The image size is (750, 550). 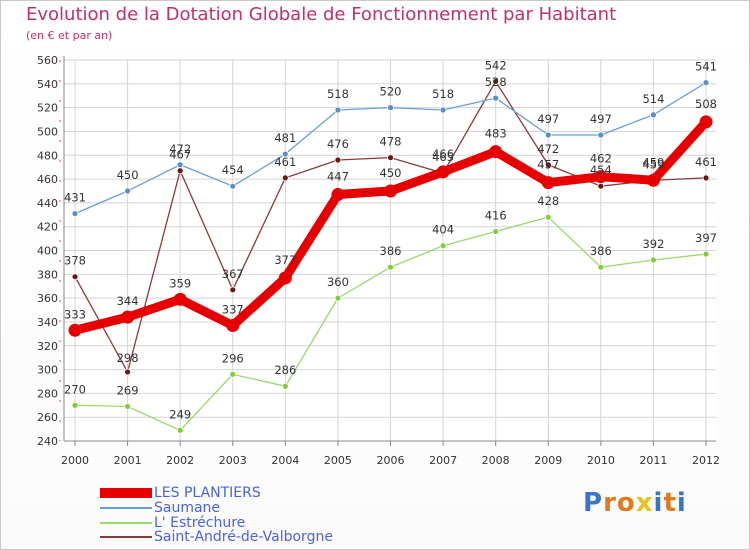 What do you see at coordinates (47, 131) in the screenshot?
I see `y-tick-label: 500` at bounding box center [47, 131].